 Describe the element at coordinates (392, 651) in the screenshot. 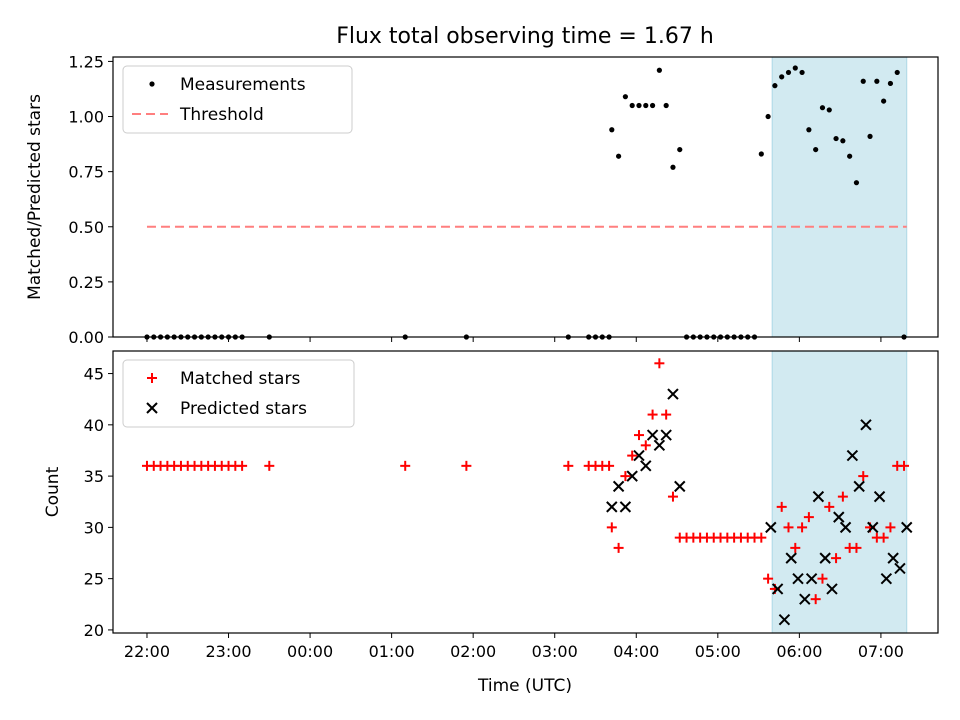

I see `x-tick-label: 01:00` at that location.